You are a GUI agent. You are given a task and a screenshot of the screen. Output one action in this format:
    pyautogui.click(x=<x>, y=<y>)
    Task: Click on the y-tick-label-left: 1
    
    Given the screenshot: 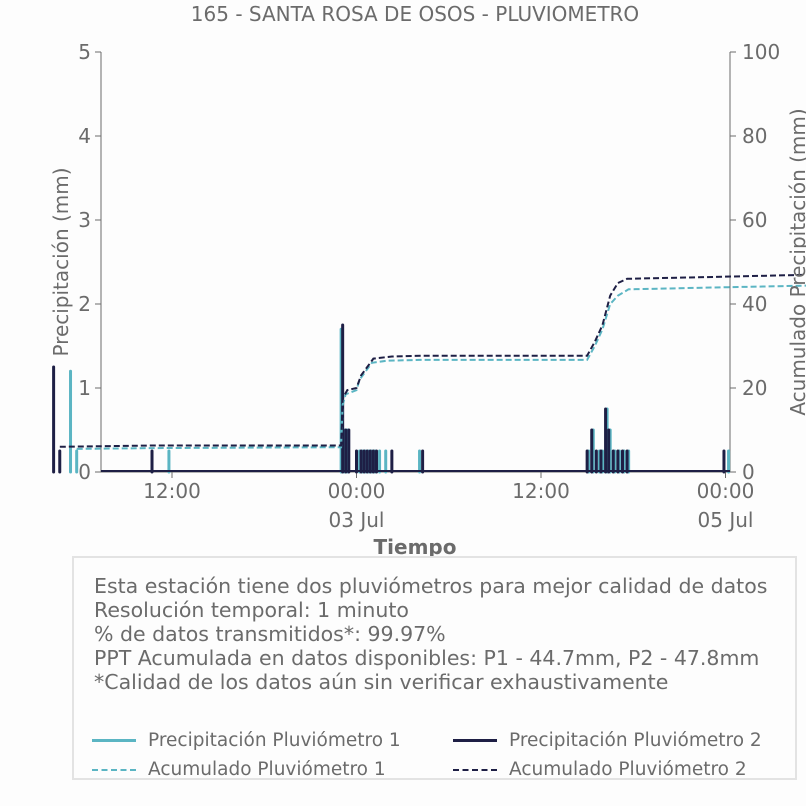 What is the action you would take?
    pyautogui.click(x=84, y=388)
    